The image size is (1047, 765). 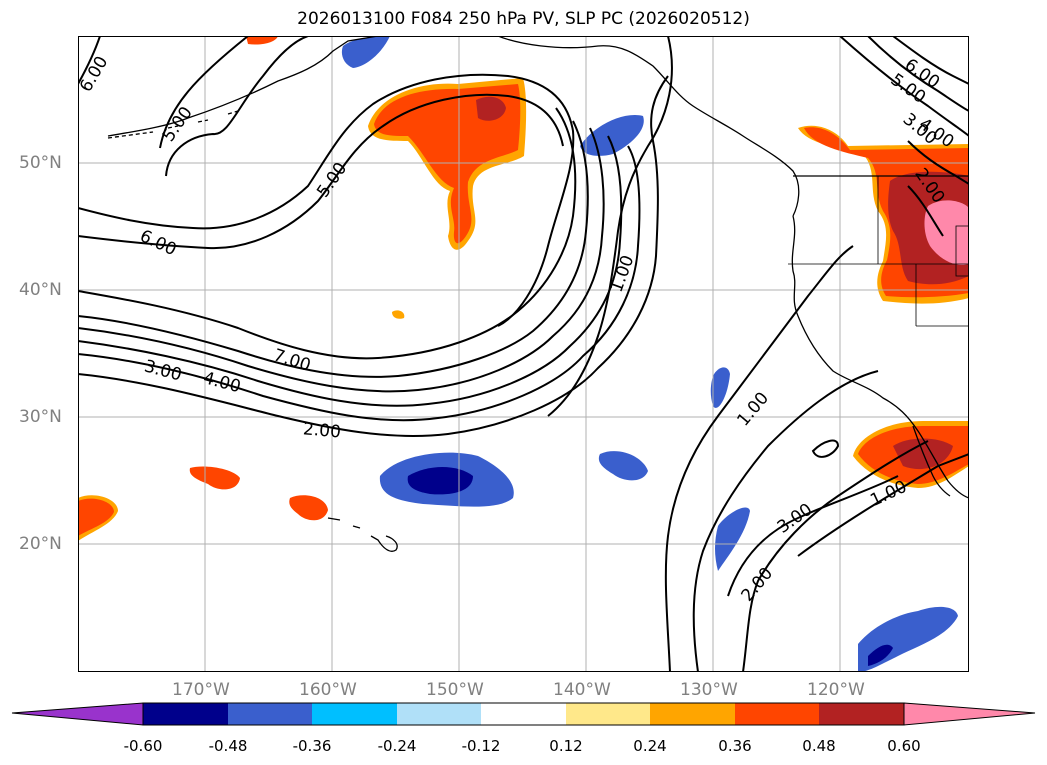 What do you see at coordinates (447, 164) in the screenshot?
I see `pv-blob-gulf-alaska-core` at bounding box center [447, 164].